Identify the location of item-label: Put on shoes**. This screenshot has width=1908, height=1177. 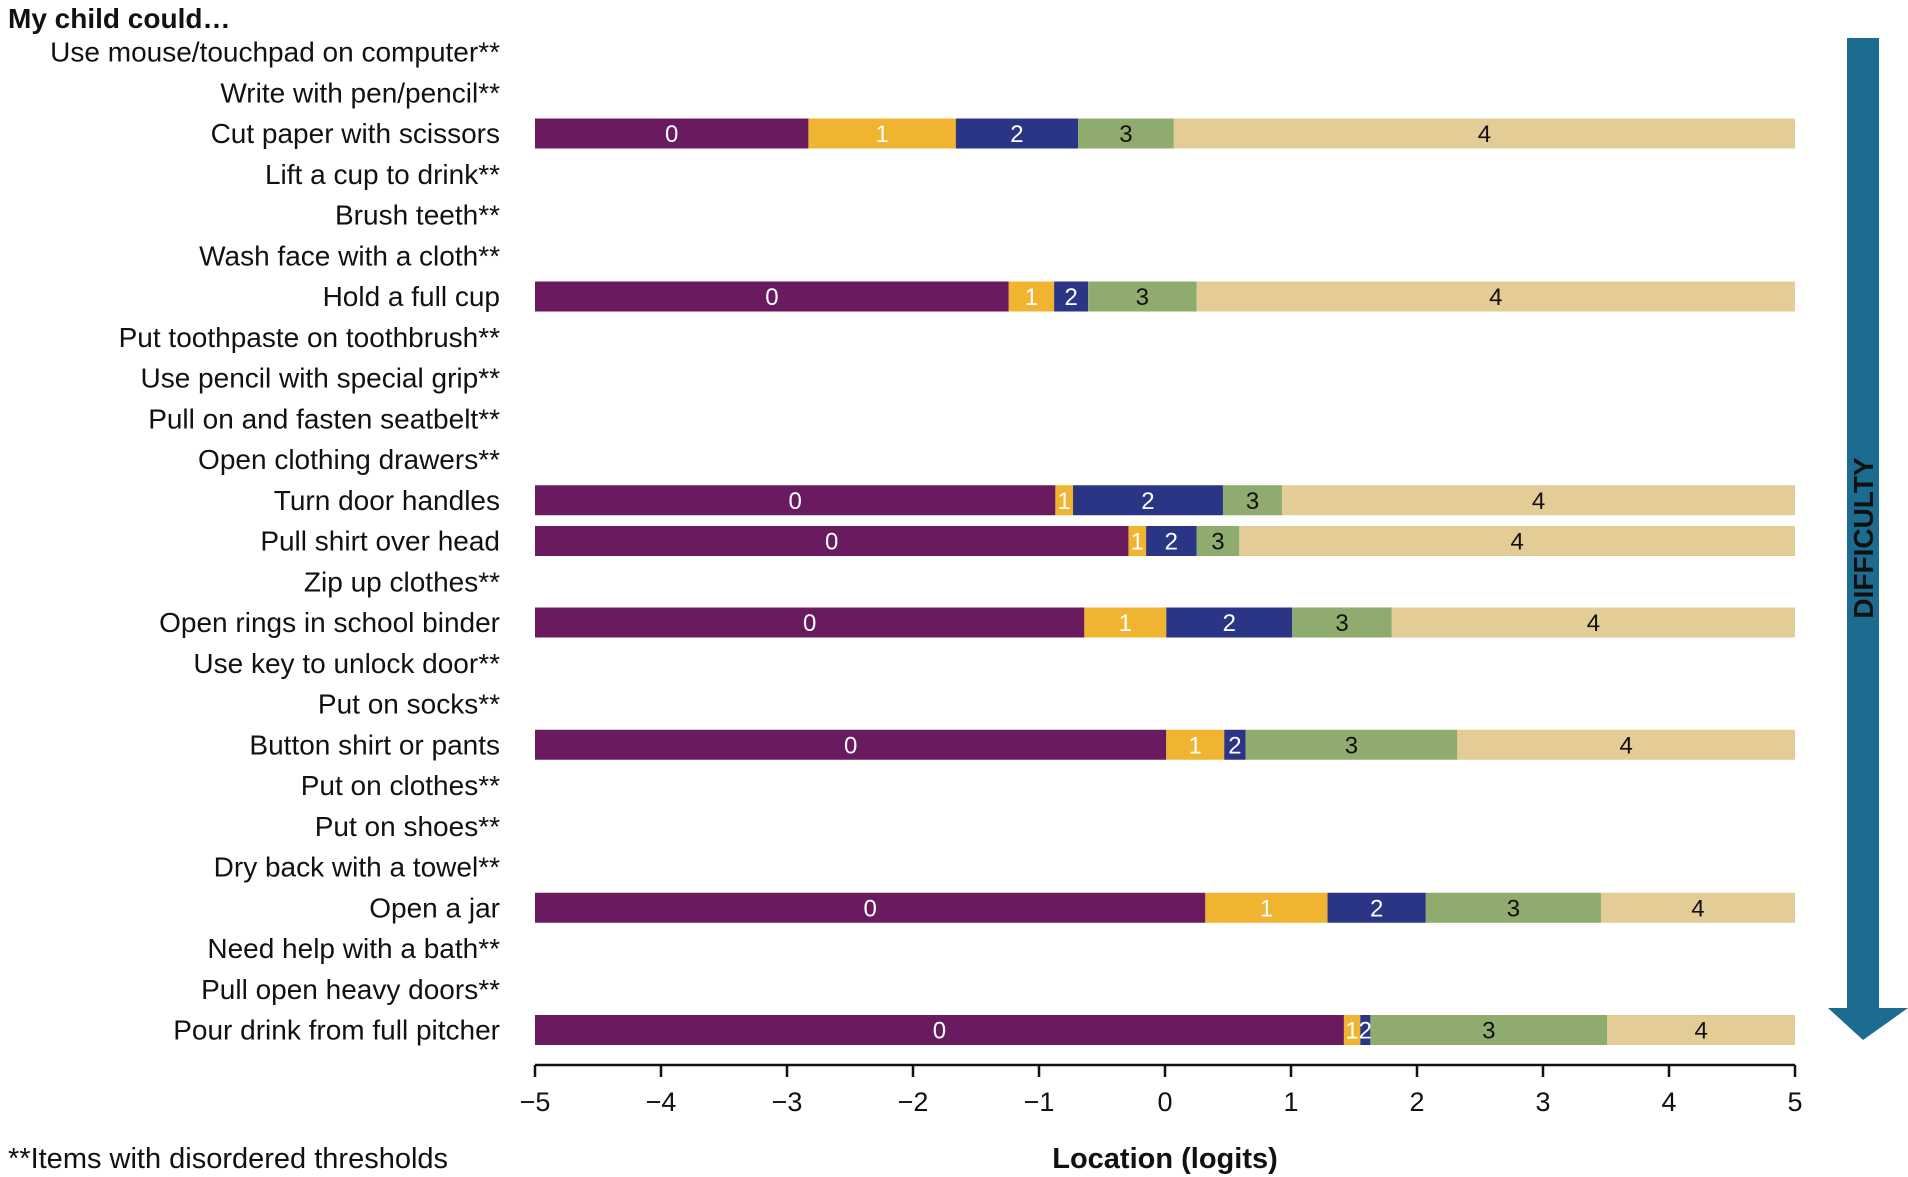
(407, 826).